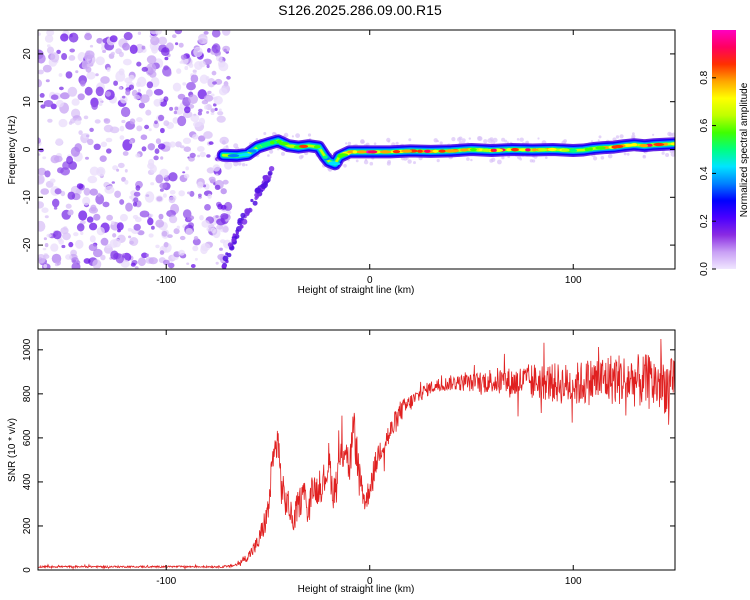 The width and height of the screenshot is (750, 600). Describe the element at coordinates (27, 525) in the screenshot. I see `snr-y-tick-label: 200` at that location.